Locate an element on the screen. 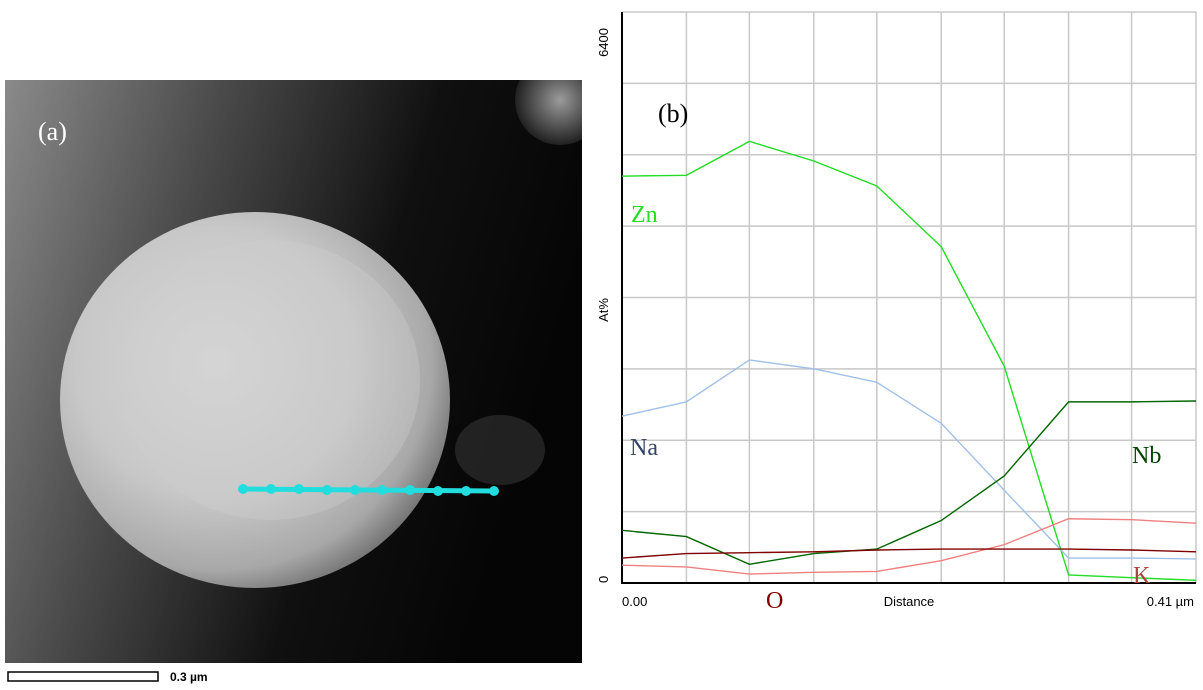 The image size is (1203, 690). y-tick-label: 6400 is located at coordinates (603, 42).